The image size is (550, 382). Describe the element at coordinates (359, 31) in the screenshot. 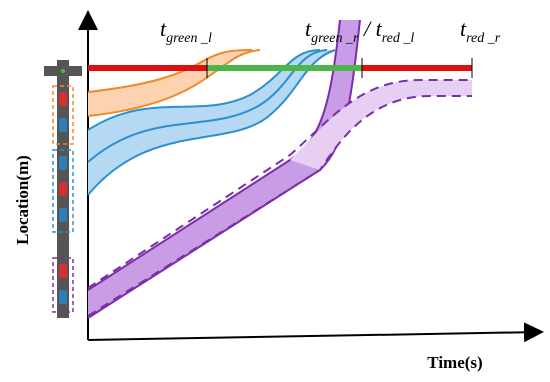

I see `annotation: tgreen _r / tred _l` at that location.